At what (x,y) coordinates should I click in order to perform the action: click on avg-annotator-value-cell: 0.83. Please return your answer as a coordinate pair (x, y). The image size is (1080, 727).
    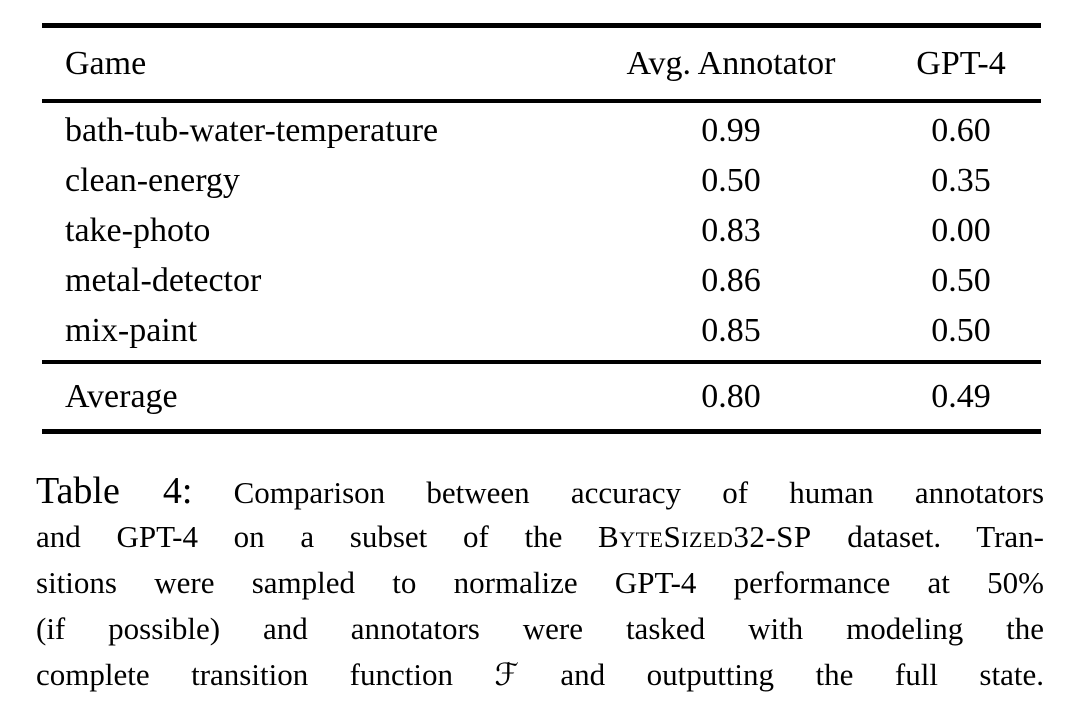
    Looking at the image, I should click on (731, 230).